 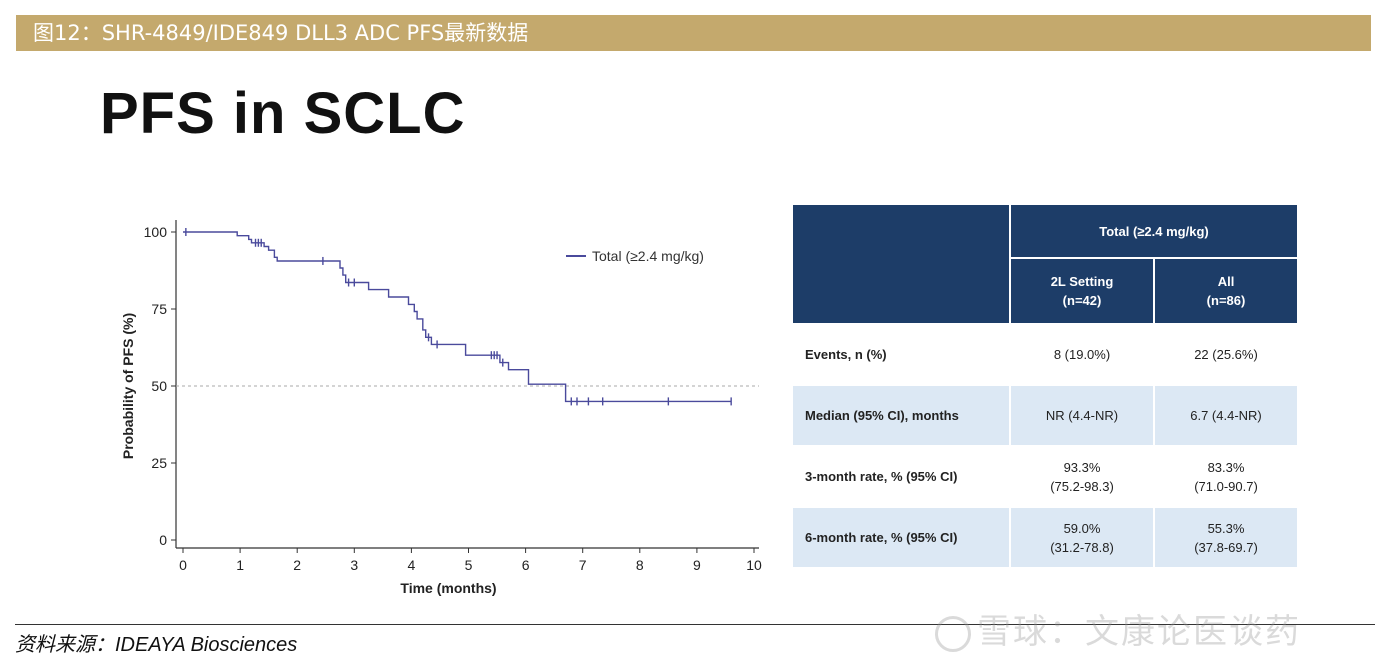 What do you see at coordinates (1226, 486) in the screenshot?
I see `cell-ci: (71.0-90.7)` at bounding box center [1226, 486].